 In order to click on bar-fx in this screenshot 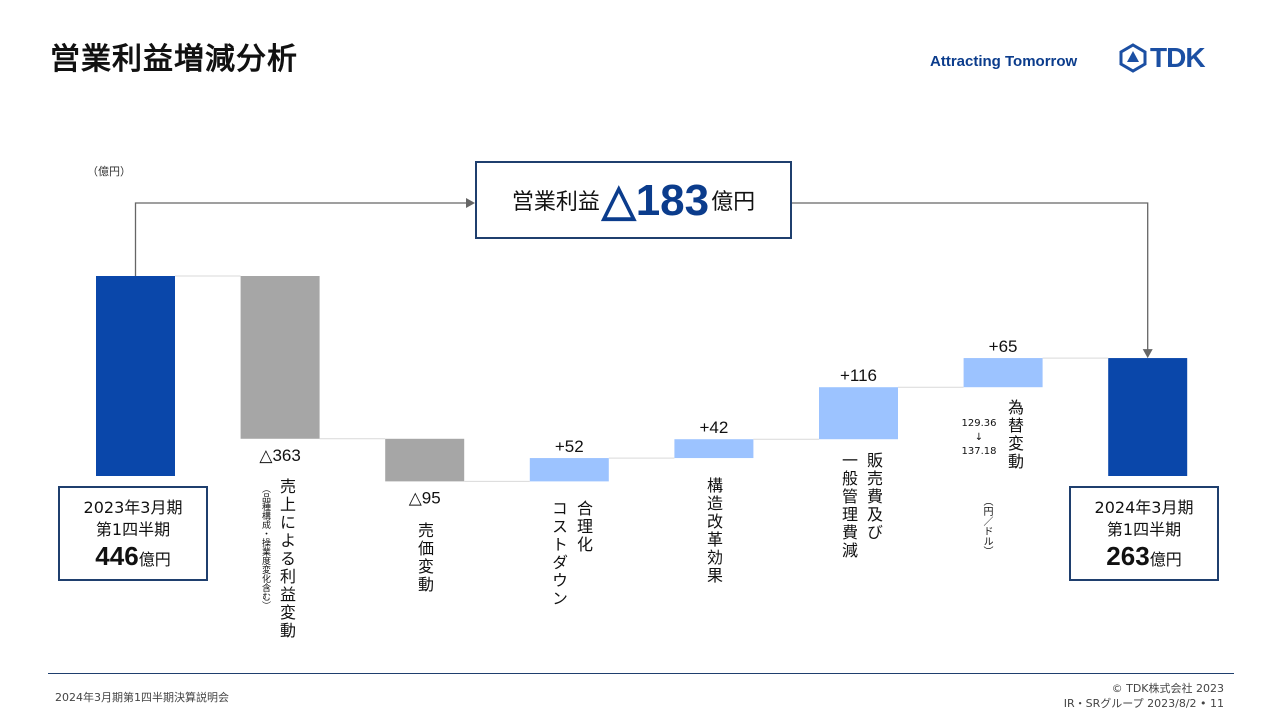, I will do `click(1003, 373)`.